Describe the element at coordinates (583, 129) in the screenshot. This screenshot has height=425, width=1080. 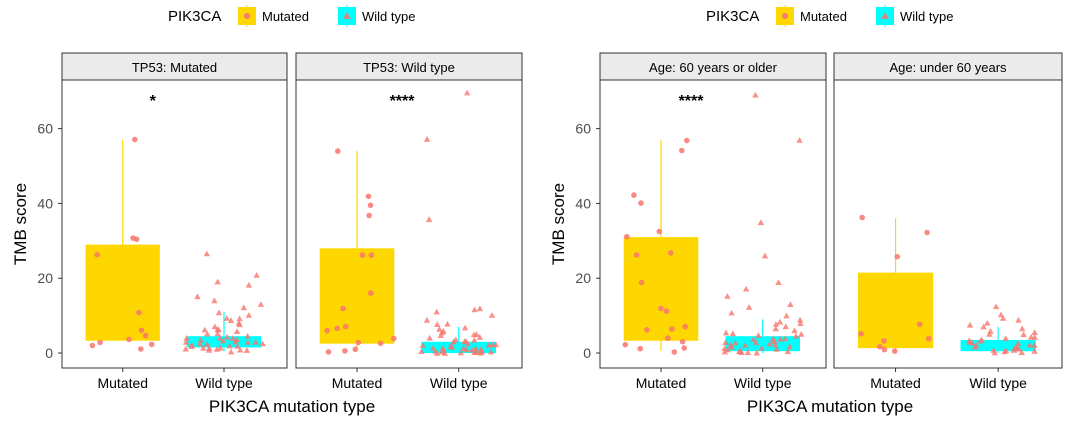
I see `y-tick-label: 60` at that location.